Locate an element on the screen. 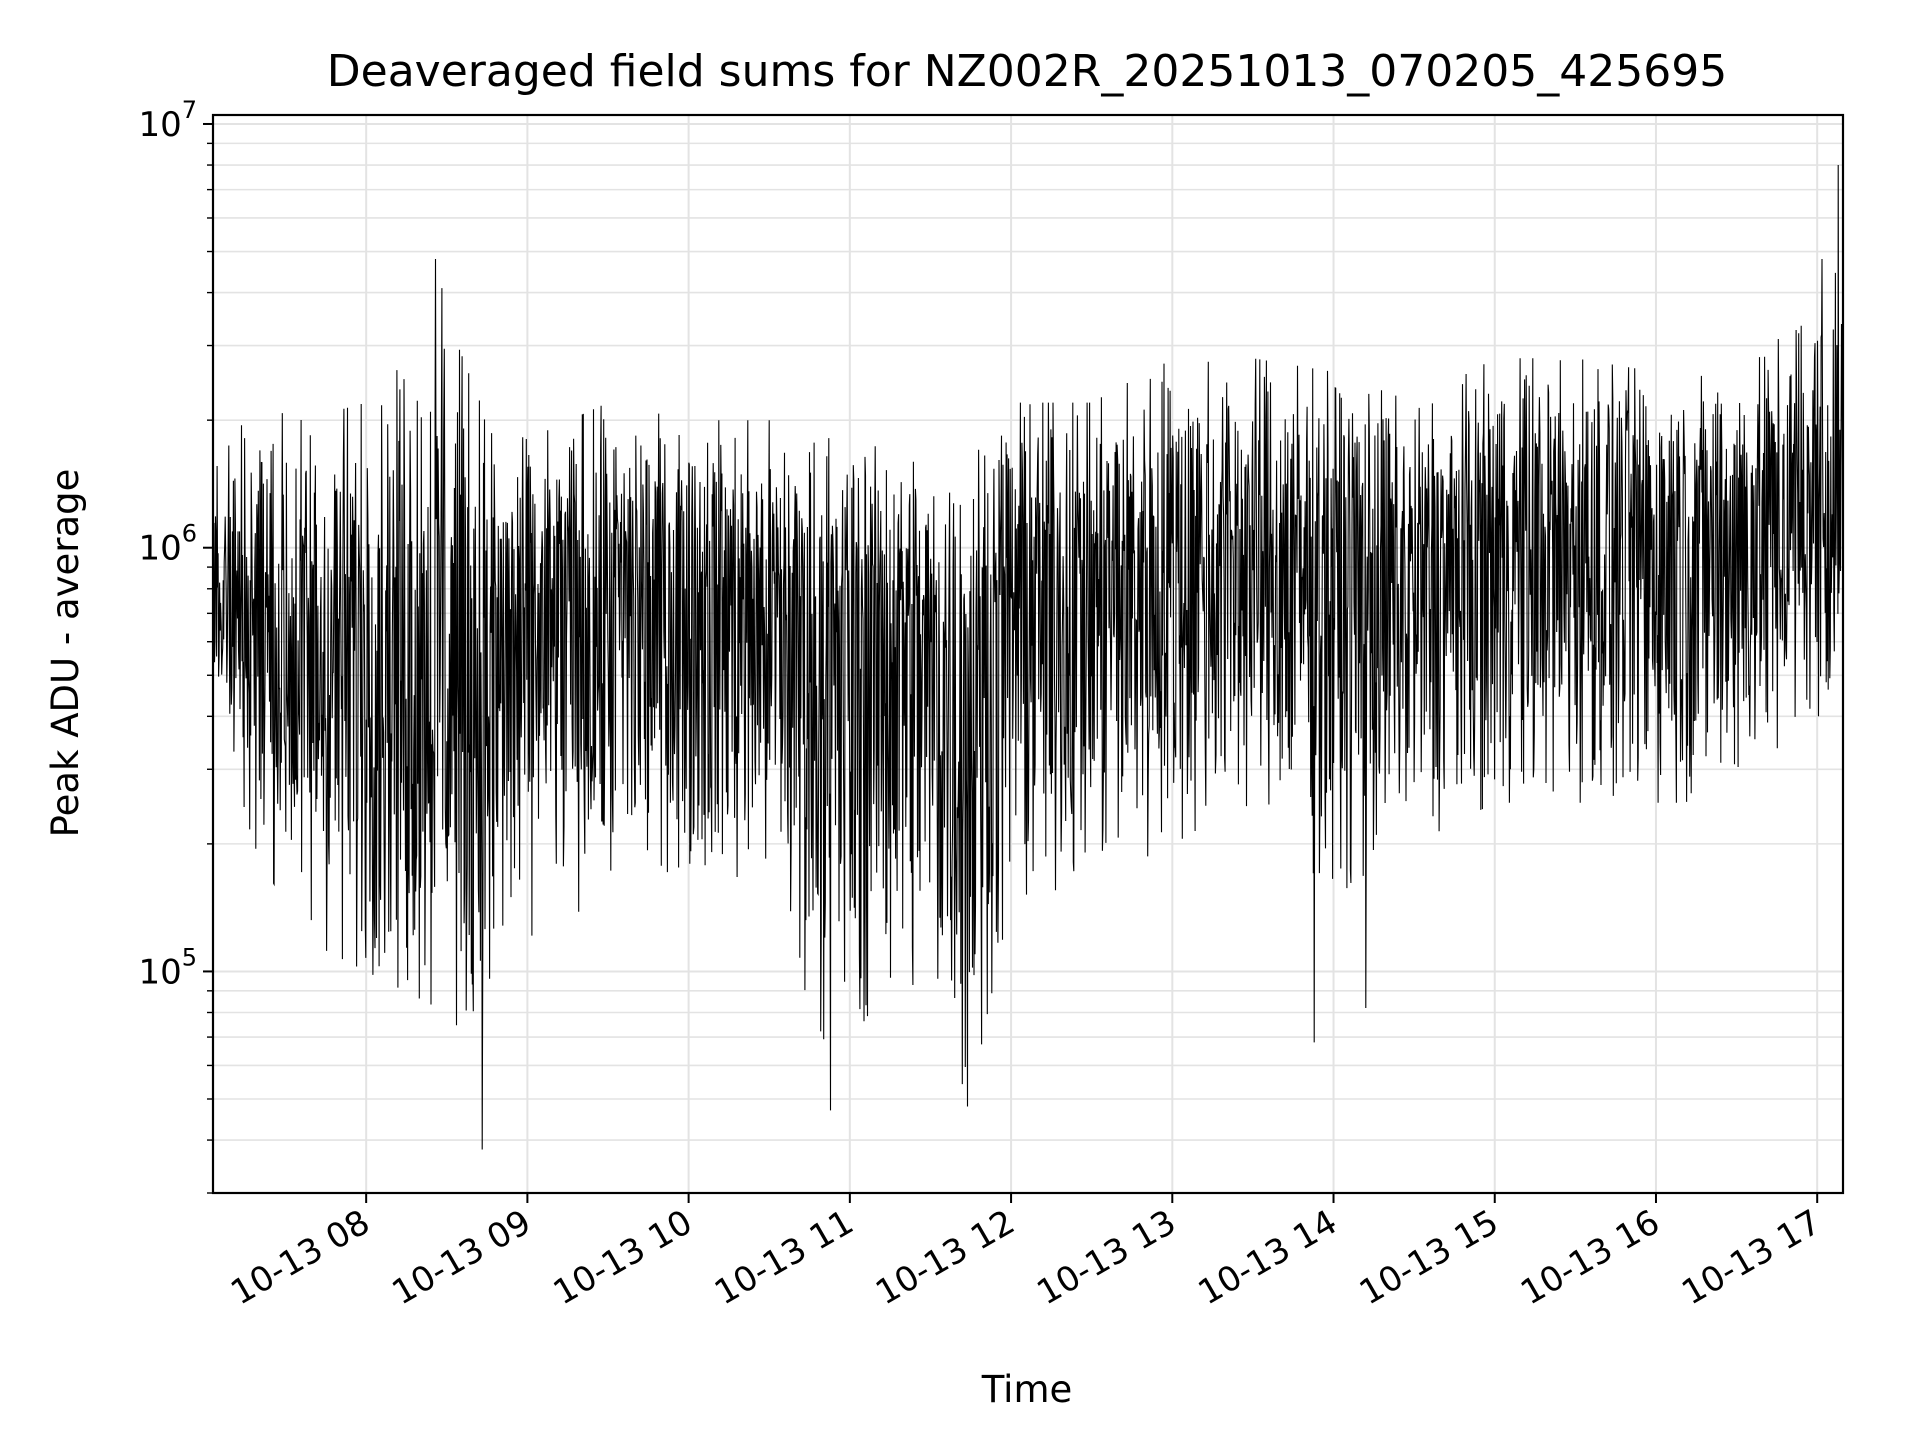 The image size is (1920, 1440). y-tick-label: 10⁷ is located at coordinates (167, 120).